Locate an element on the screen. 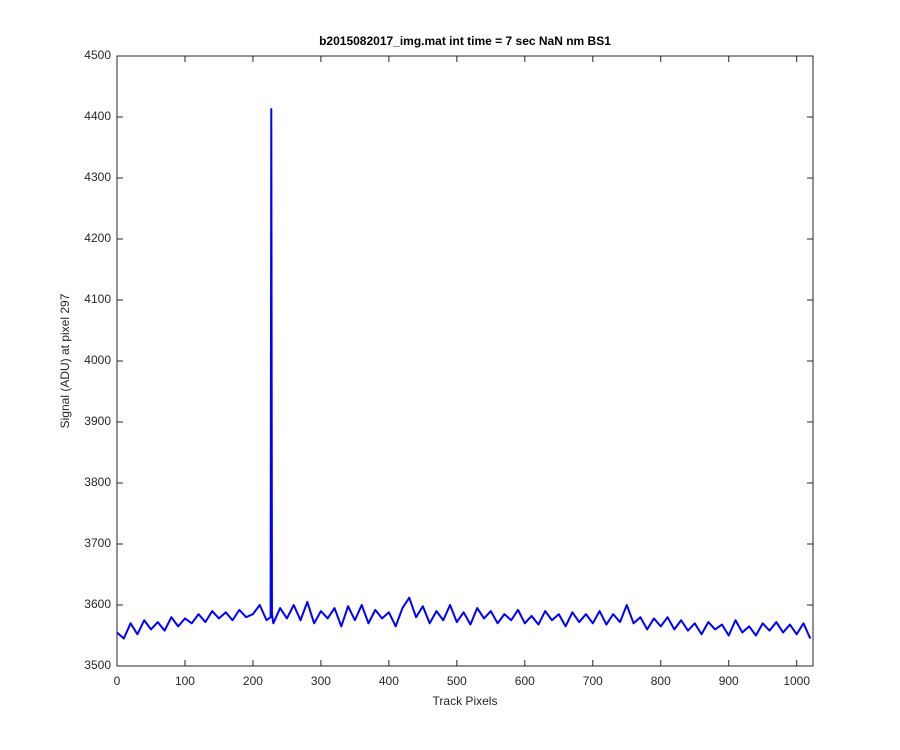  x-tick-label: 300 is located at coordinates (321, 681).